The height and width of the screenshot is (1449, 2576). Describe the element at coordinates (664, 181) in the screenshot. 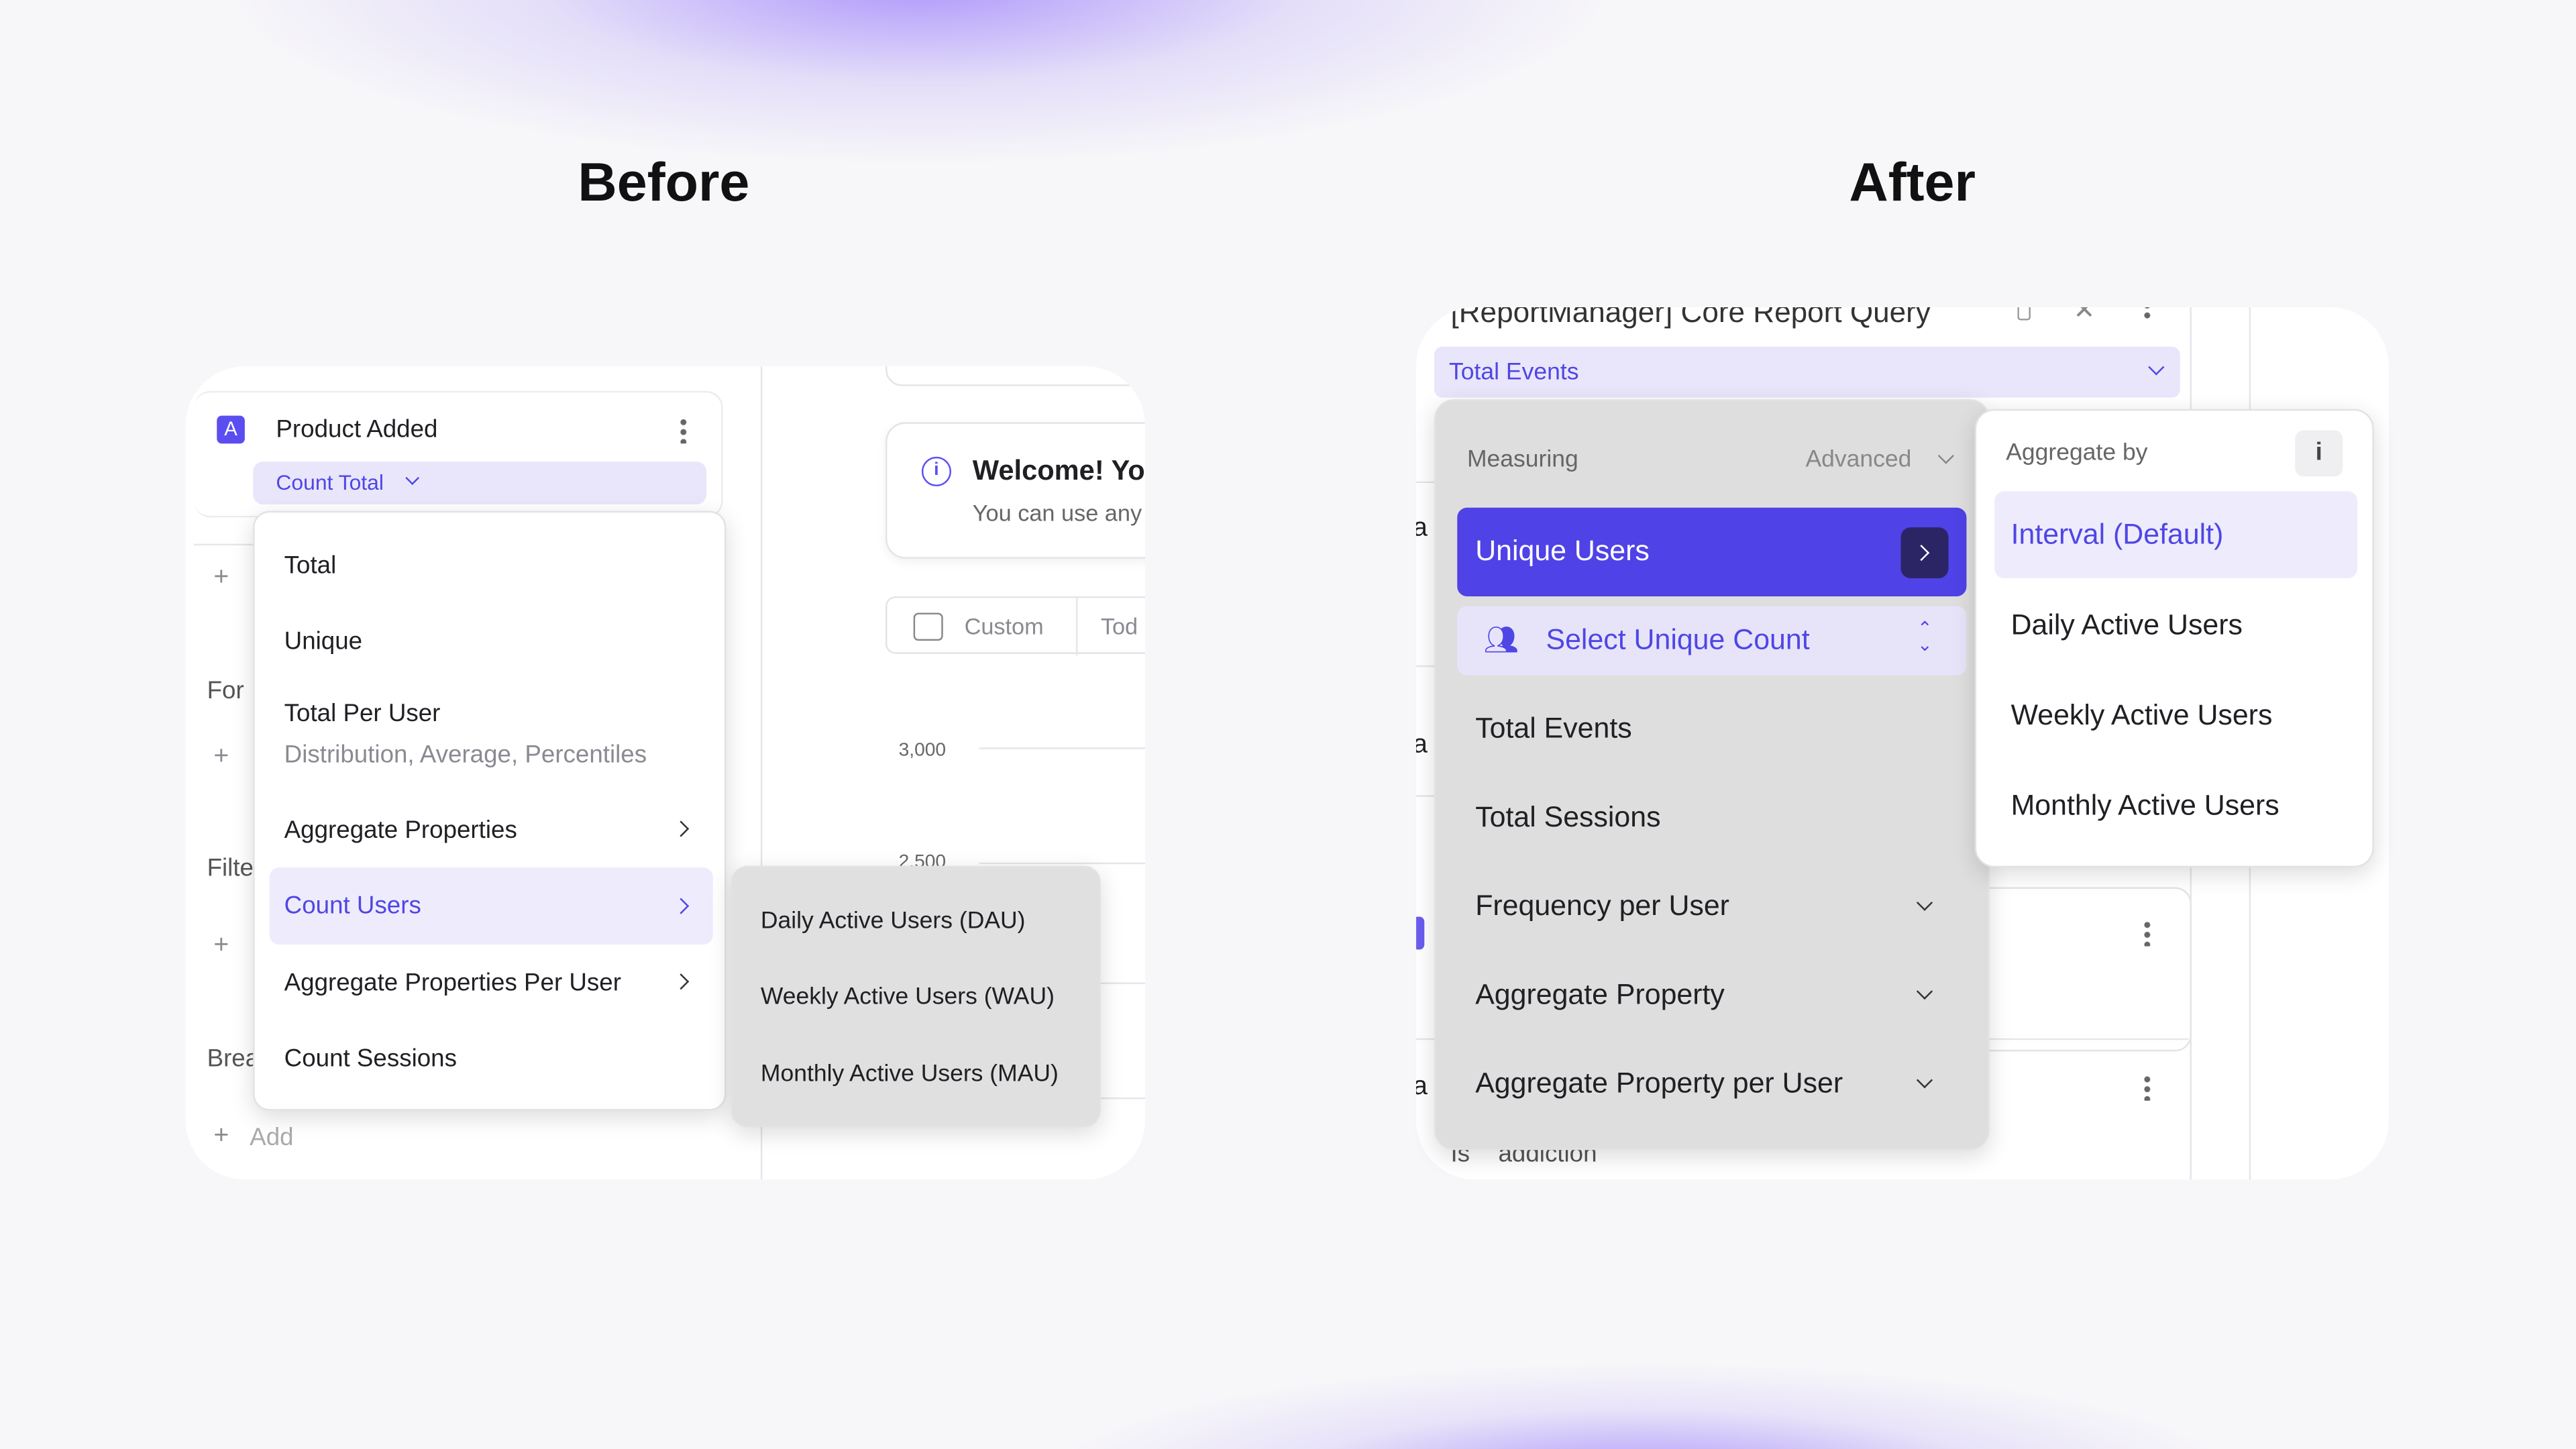

I see `before-heading: Before` at that location.